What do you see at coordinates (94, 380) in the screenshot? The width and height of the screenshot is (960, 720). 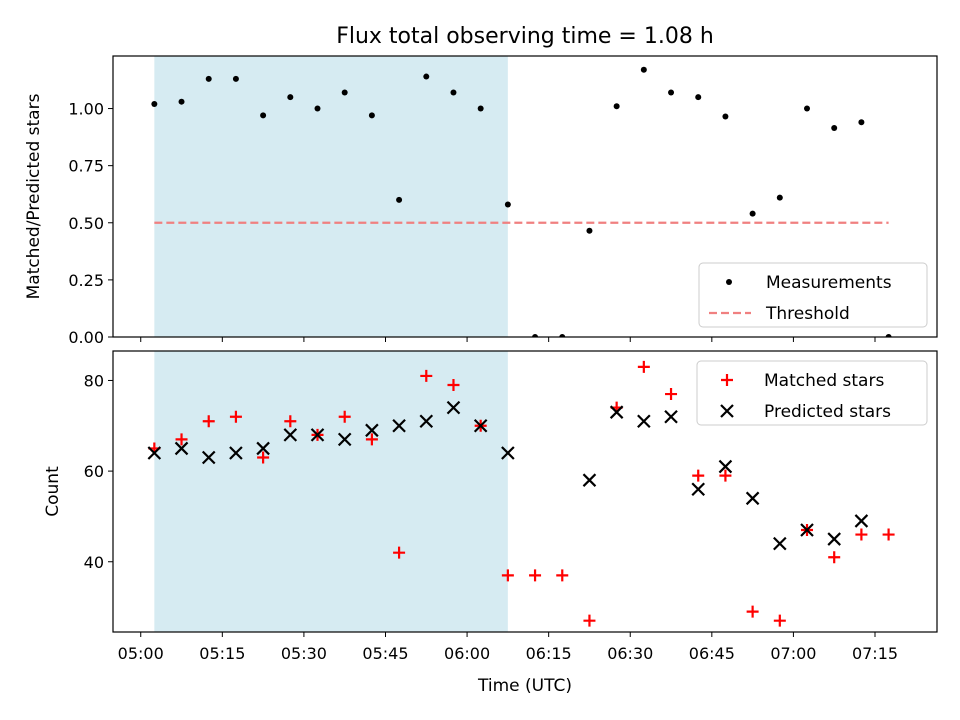 I see `bottom-y-tick-label: 80` at bounding box center [94, 380].